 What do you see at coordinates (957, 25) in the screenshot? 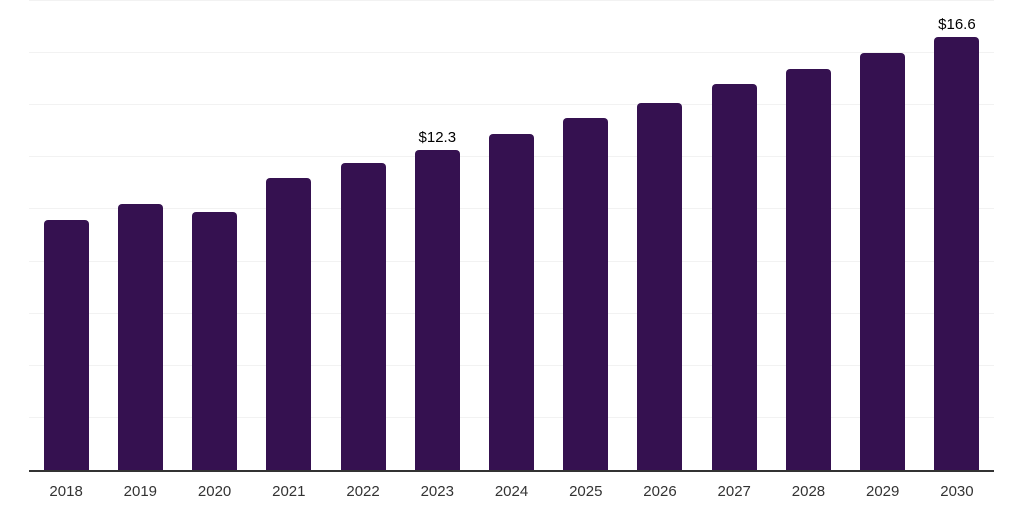
I see `data-label-2030: $16.6` at bounding box center [957, 25].